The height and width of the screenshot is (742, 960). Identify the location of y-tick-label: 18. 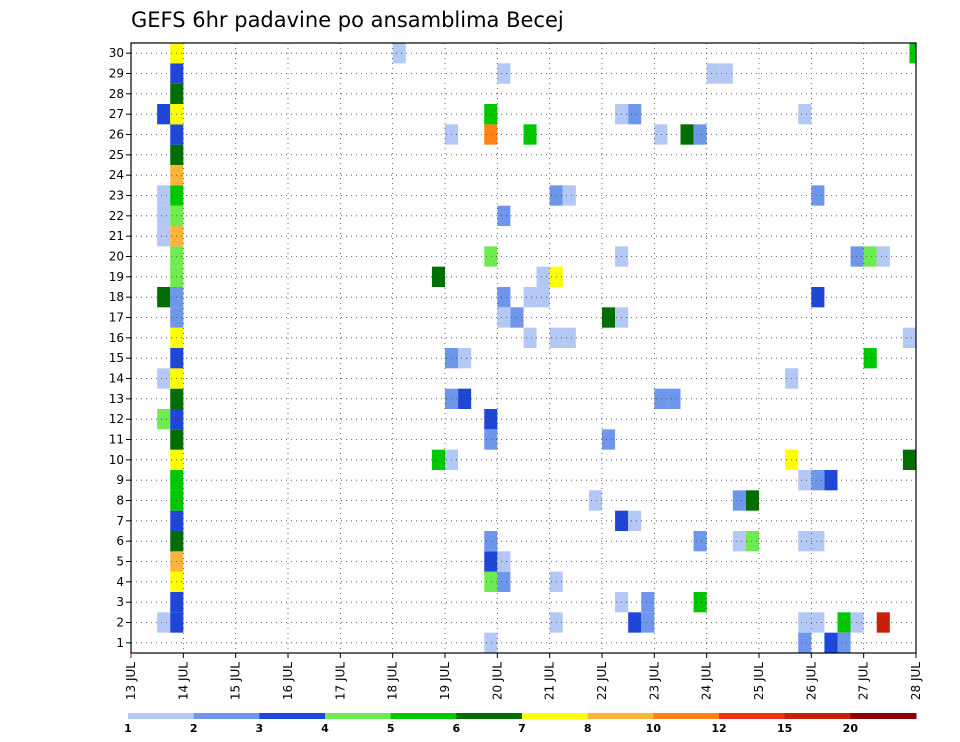
(116, 297).